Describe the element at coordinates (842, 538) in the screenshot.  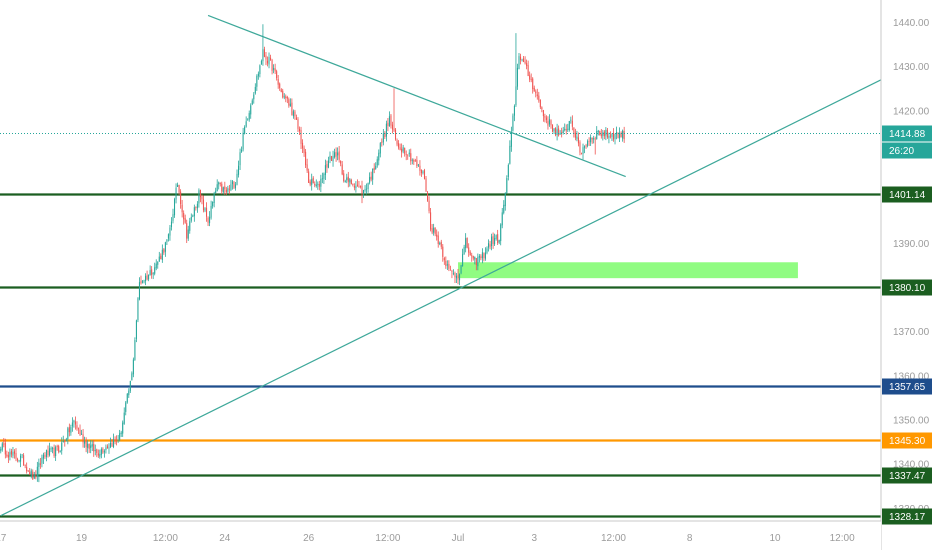
I see `time-tick-label: 12:00` at that location.